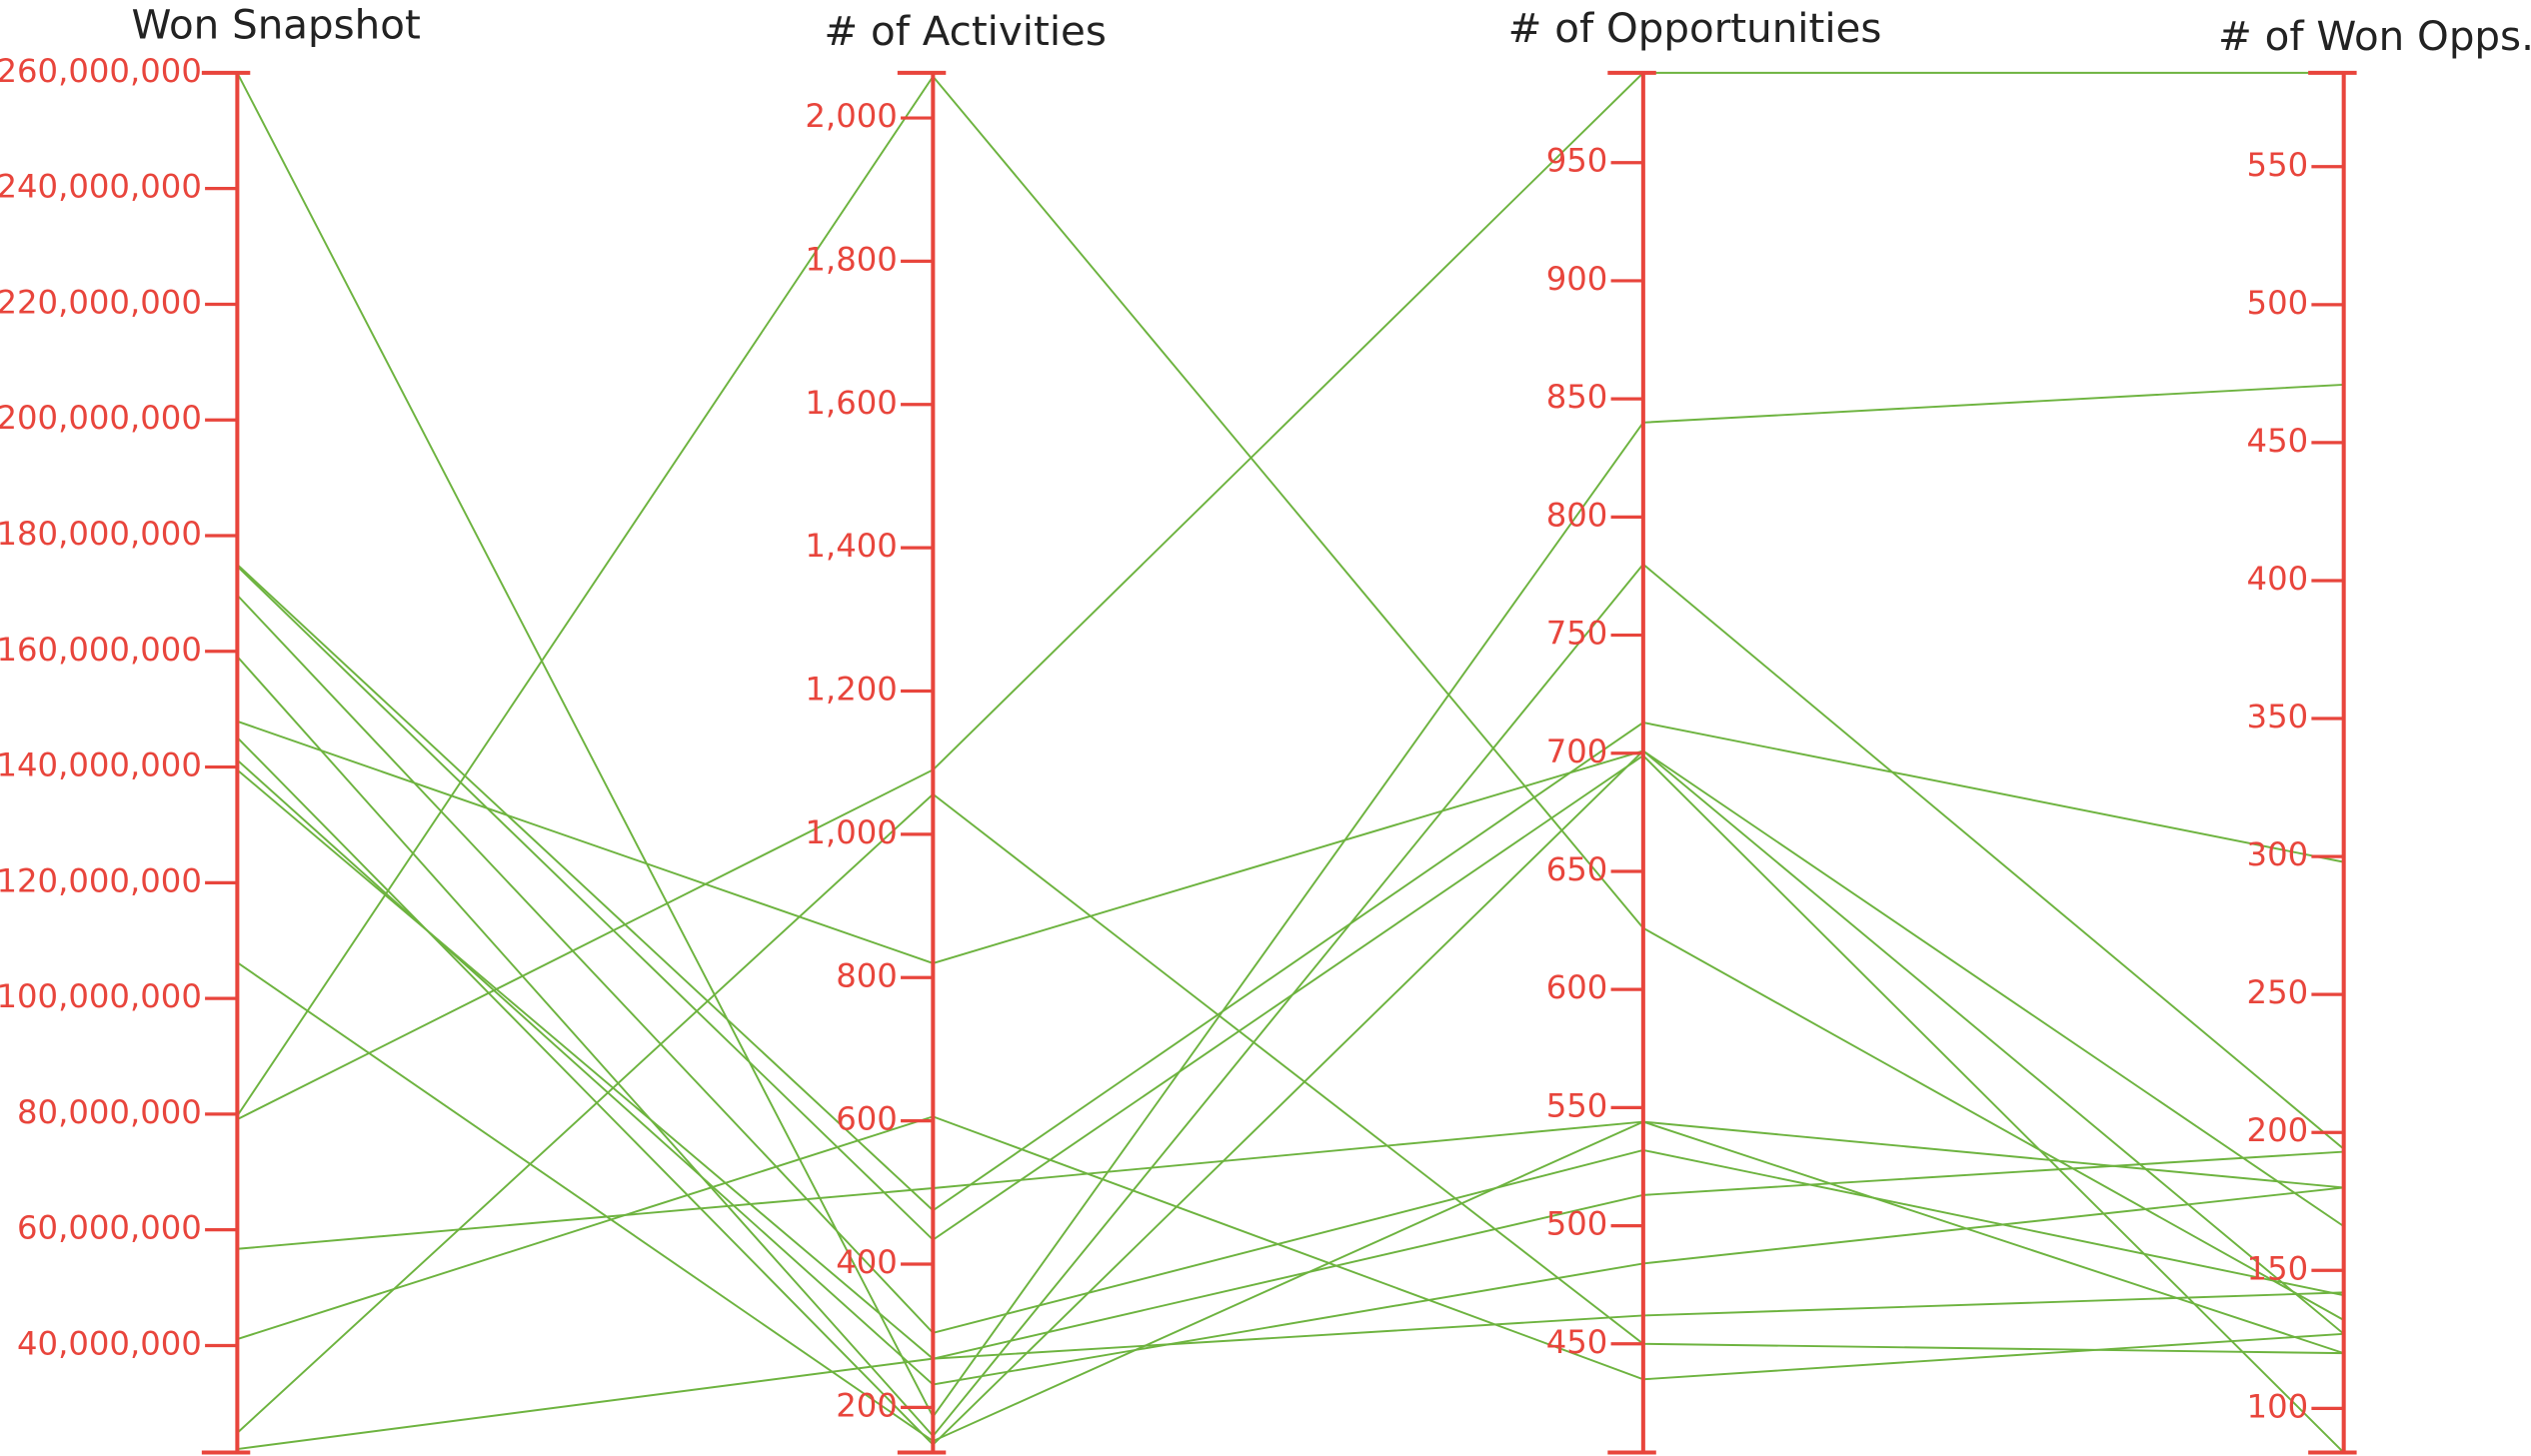 This screenshot has height=1456, width=2531. I want to click on tick-label: 140,000,000, so click(101, 765).